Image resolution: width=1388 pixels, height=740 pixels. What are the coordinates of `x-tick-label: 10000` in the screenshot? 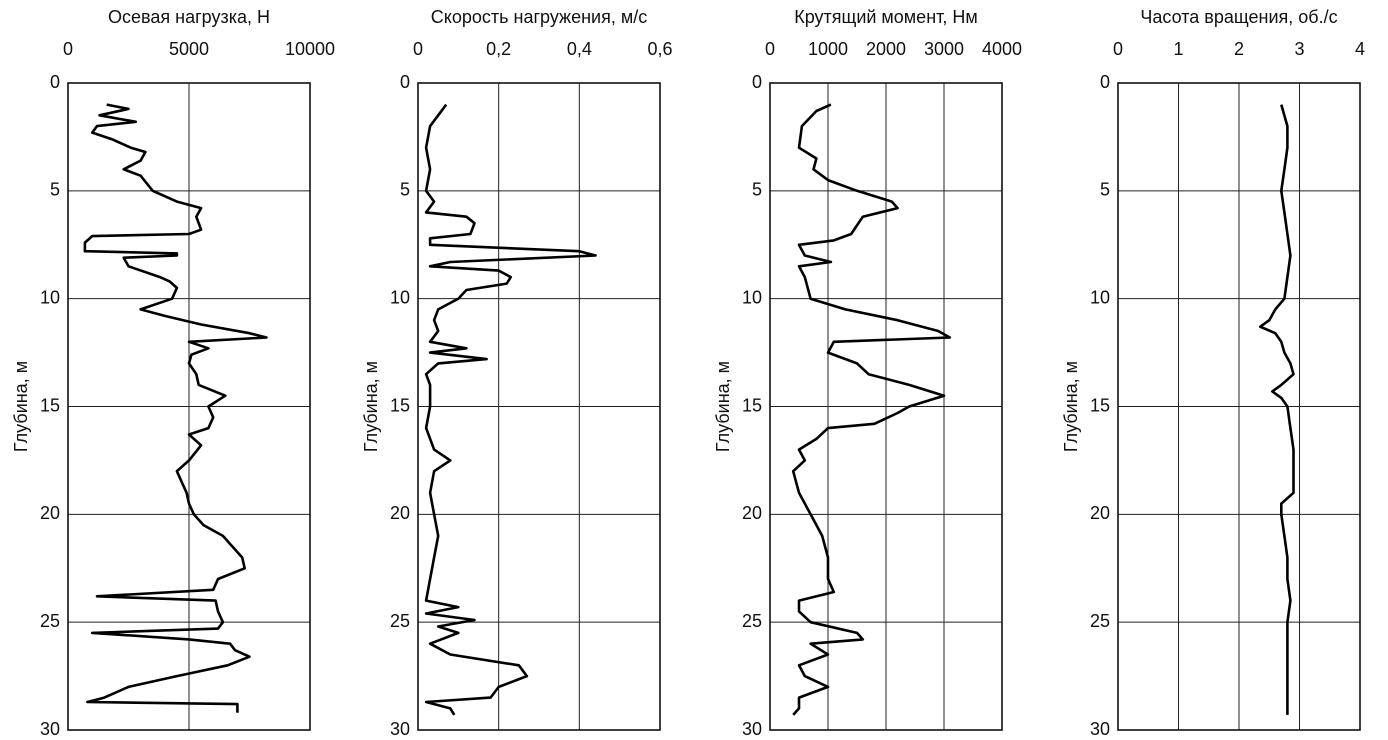 It's located at (310, 49).